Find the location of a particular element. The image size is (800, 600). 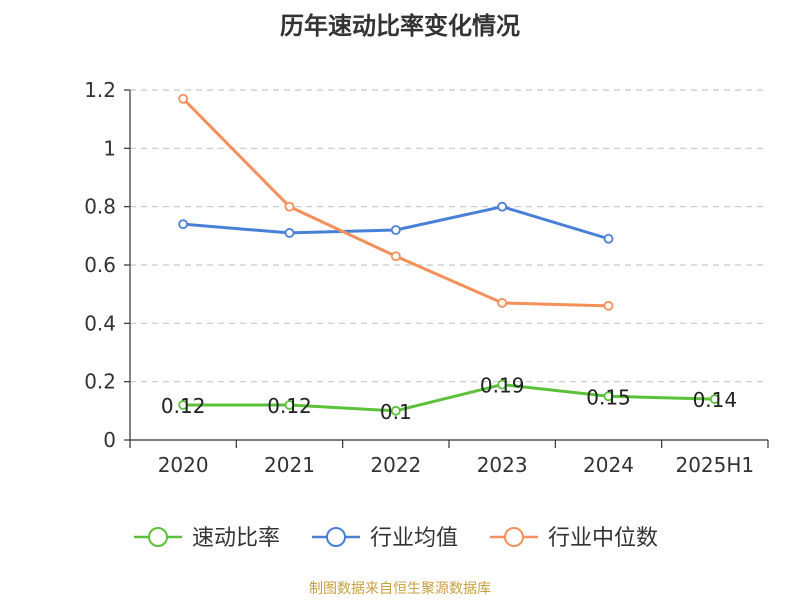

legend-label: 行业中位数 is located at coordinates (603, 538).